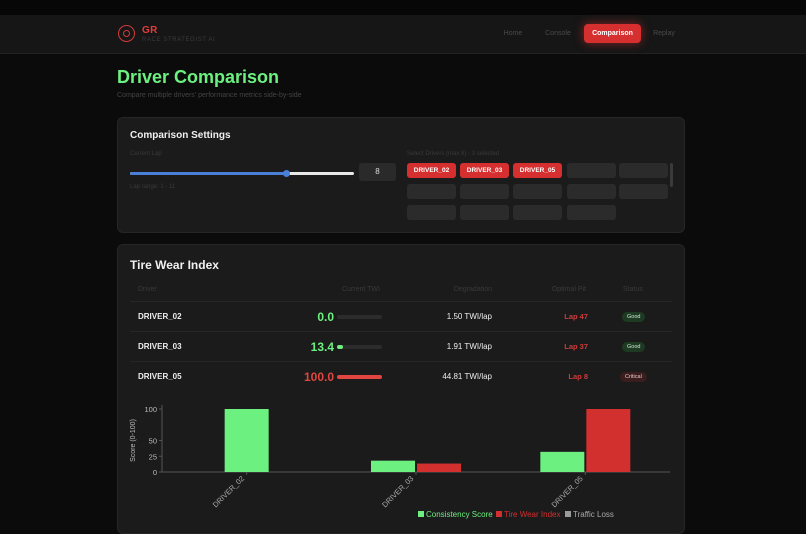 This screenshot has width=806, height=534. What do you see at coordinates (150, 409) in the screenshot?
I see `y-tick-label: 100` at bounding box center [150, 409].